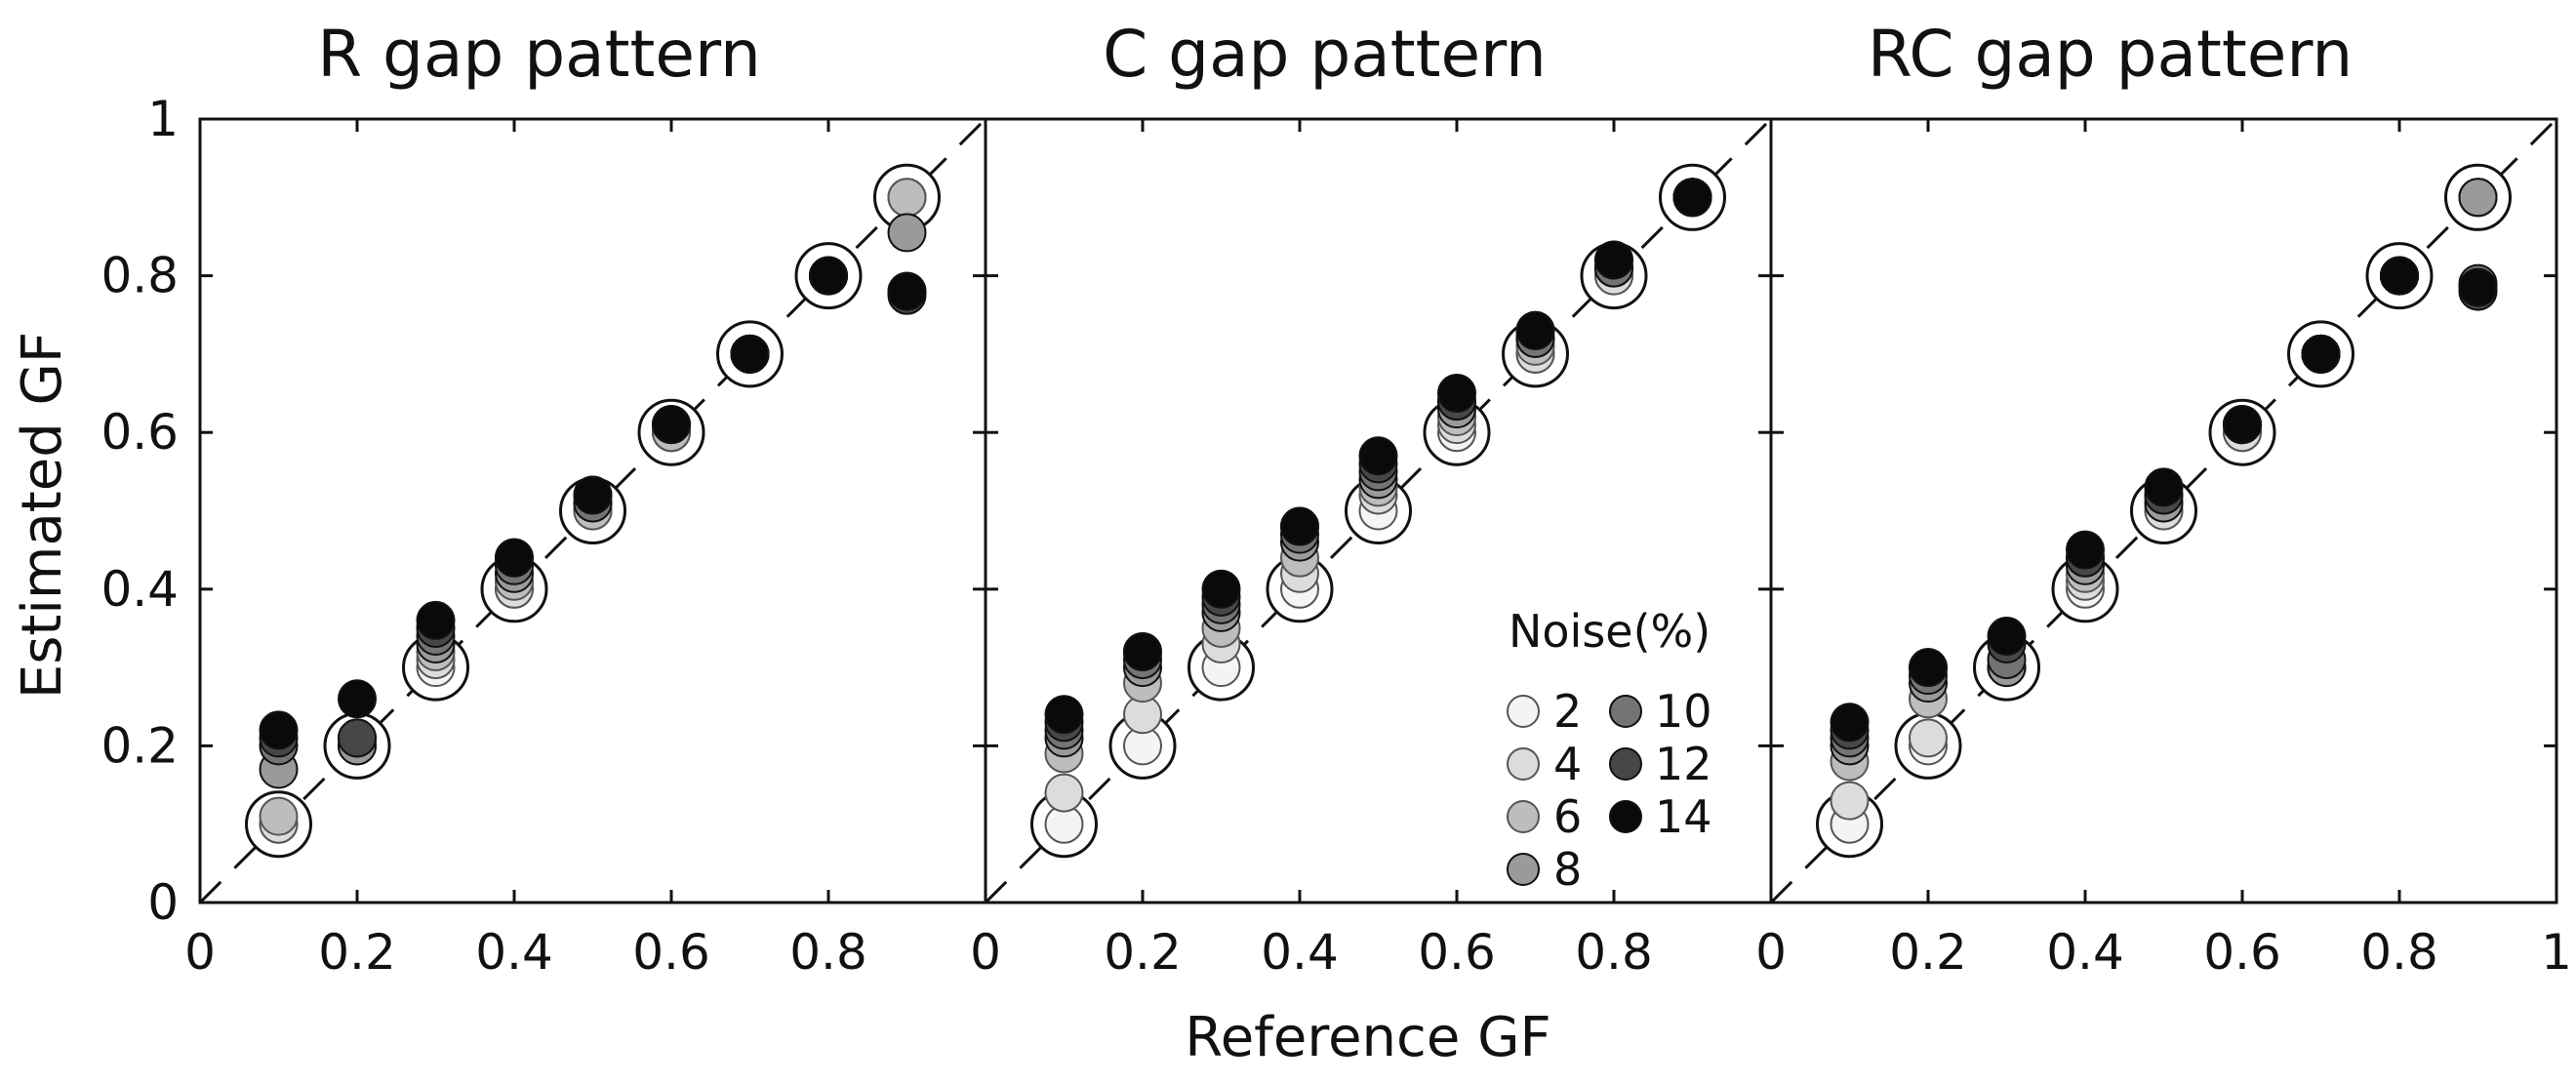 The image size is (2576, 1085). What do you see at coordinates (140, 433) in the screenshot?
I see `y-tick-label: 0.6` at bounding box center [140, 433].